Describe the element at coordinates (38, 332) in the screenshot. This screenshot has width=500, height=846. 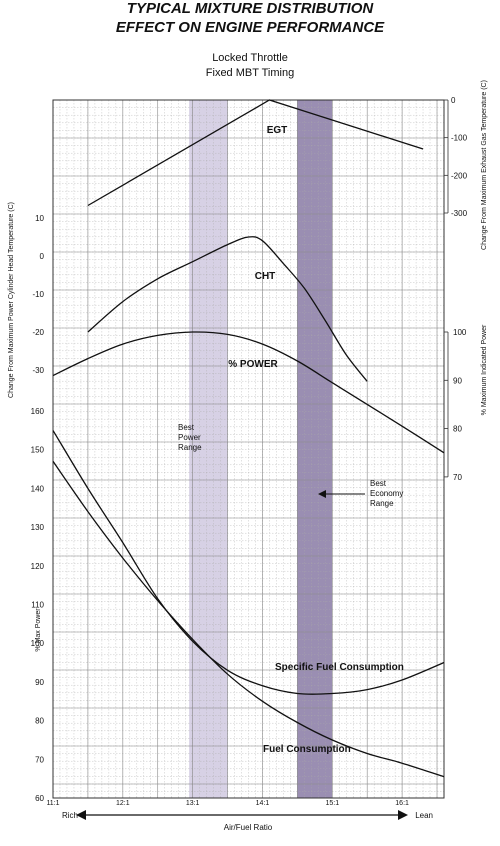
I see `cht-tick-label: -20` at that location.